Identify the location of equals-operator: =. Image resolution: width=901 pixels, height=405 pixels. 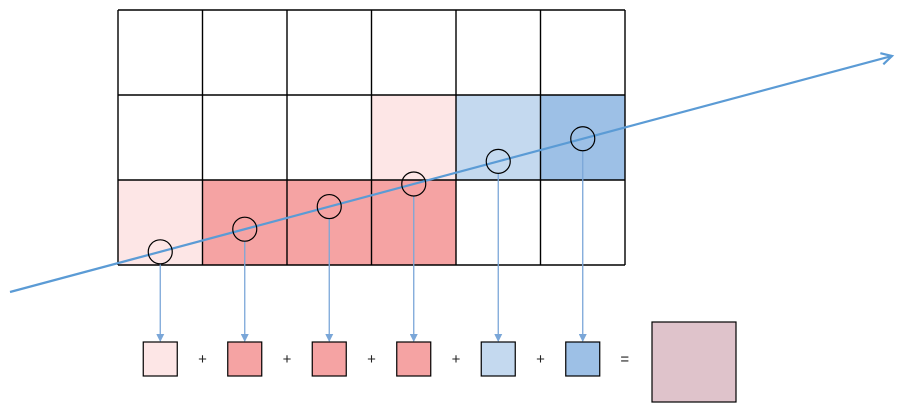
(624, 359).